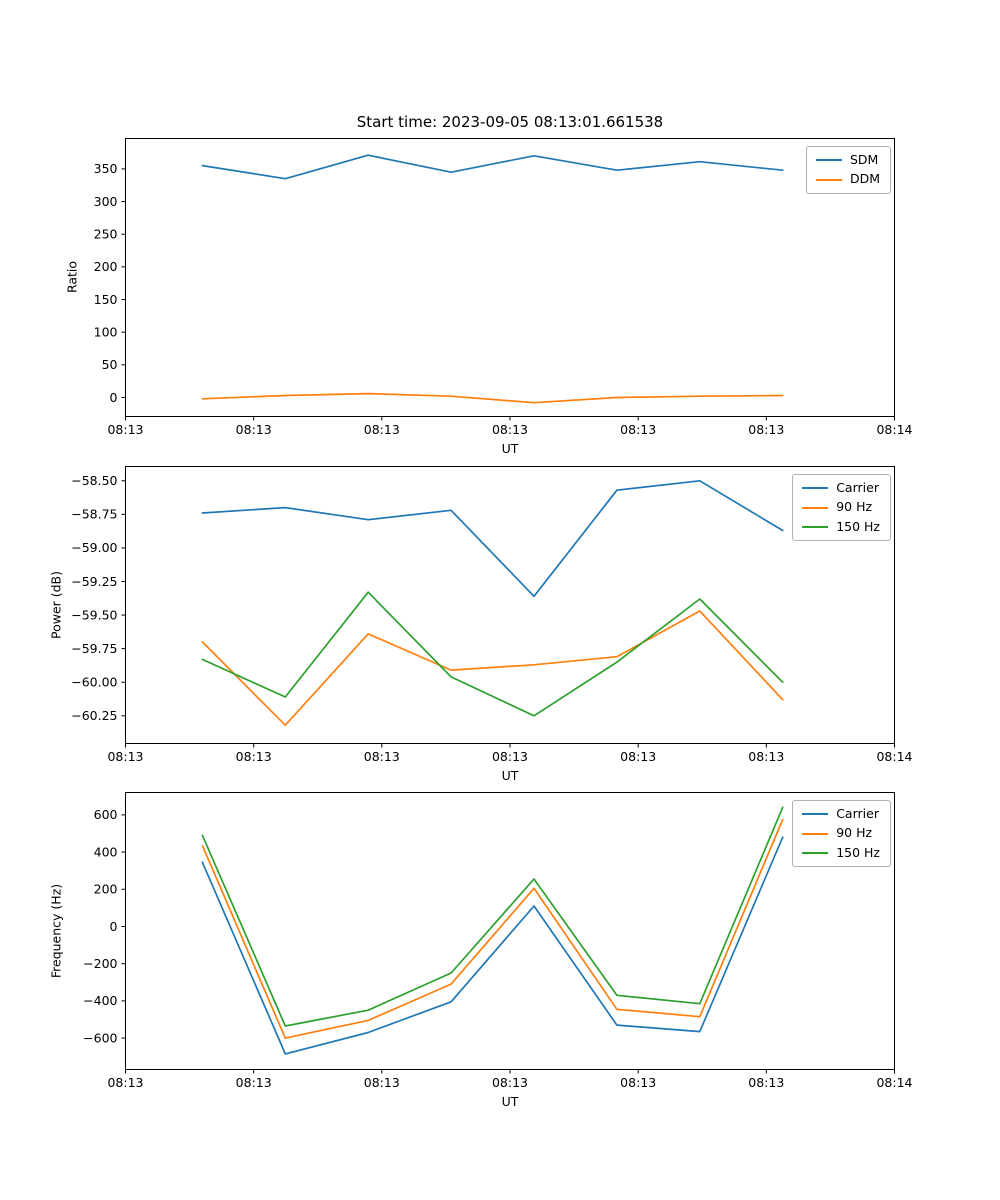 Image resolution: width=1000 pixels, height=1200 pixels. Describe the element at coordinates (94, 715) in the screenshot. I see `y-tick-label: −60.25` at that location.